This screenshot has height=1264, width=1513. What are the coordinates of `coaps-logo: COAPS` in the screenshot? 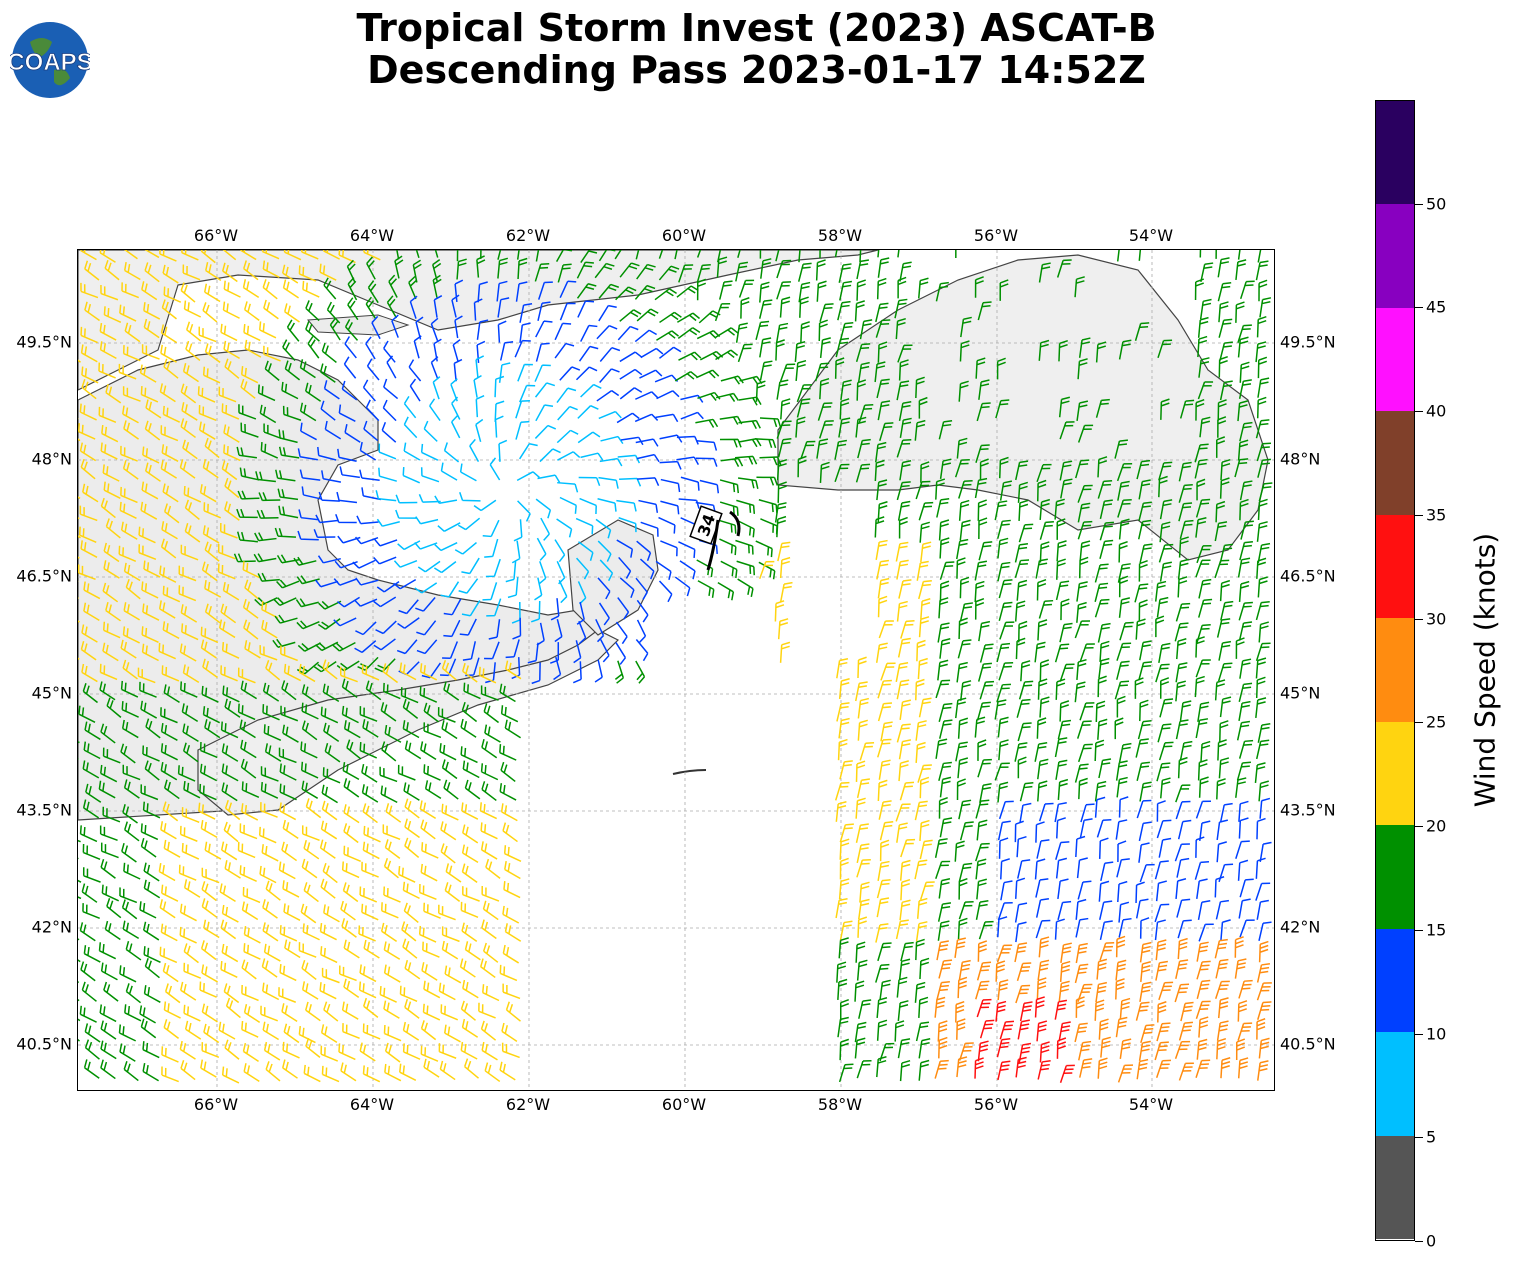 It's located at (50, 60).